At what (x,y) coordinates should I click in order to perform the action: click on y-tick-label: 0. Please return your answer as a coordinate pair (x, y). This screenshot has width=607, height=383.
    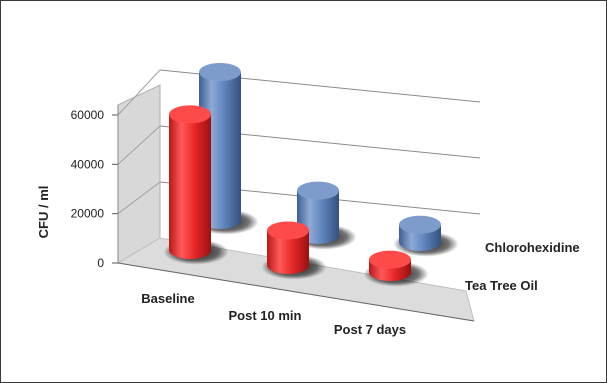
    Looking at the image, I should click on (100, 263).